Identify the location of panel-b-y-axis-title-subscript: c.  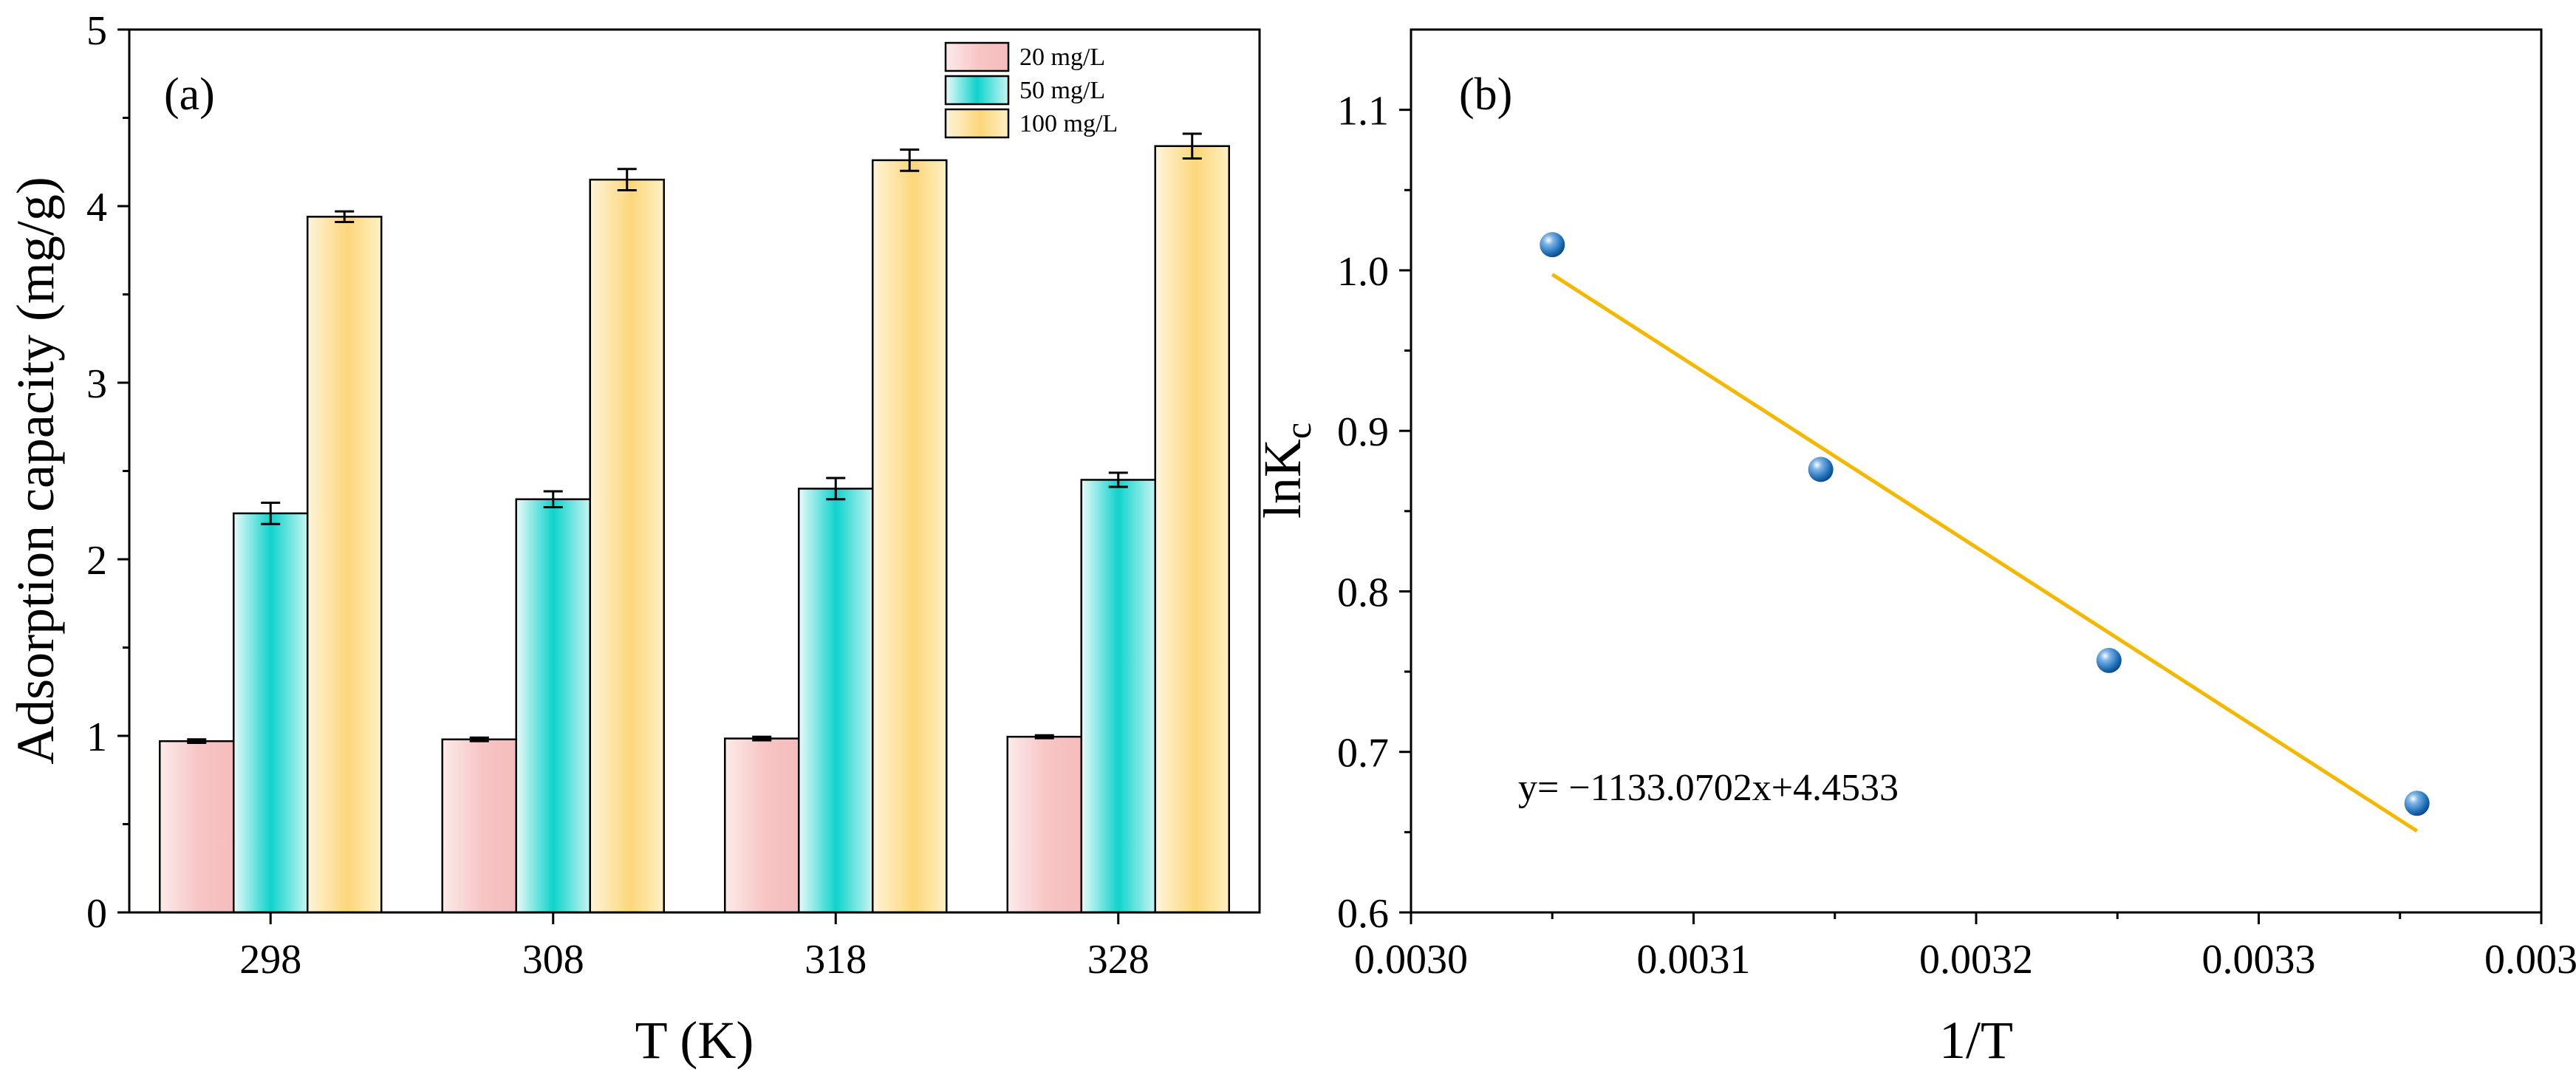
(1298, 431).